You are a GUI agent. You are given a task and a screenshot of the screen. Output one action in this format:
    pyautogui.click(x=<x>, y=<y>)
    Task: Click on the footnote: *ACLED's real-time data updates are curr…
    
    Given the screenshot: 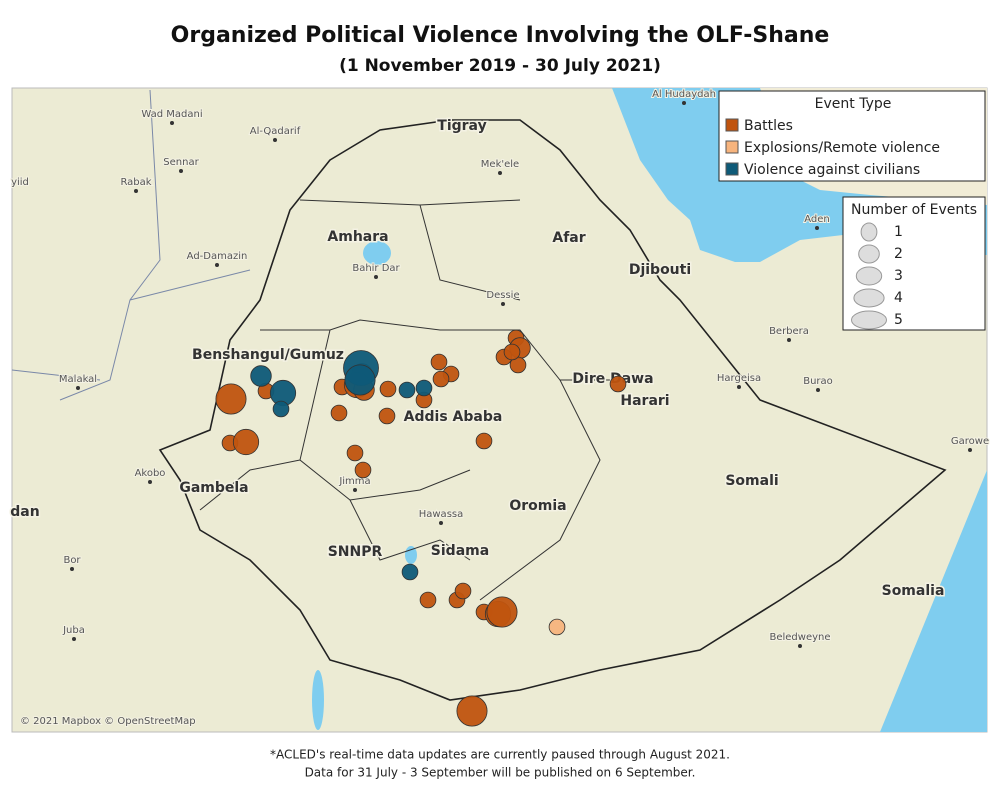 What is the action you would take?
    pyautogui.click(x=500, y=755)
    